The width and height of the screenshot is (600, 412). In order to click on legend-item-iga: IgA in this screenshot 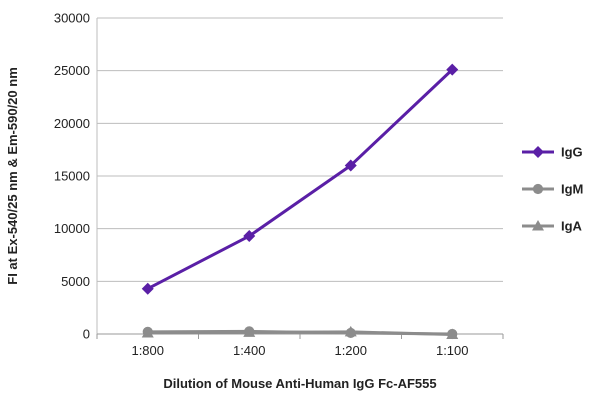, I will do `click(552, 226)`.